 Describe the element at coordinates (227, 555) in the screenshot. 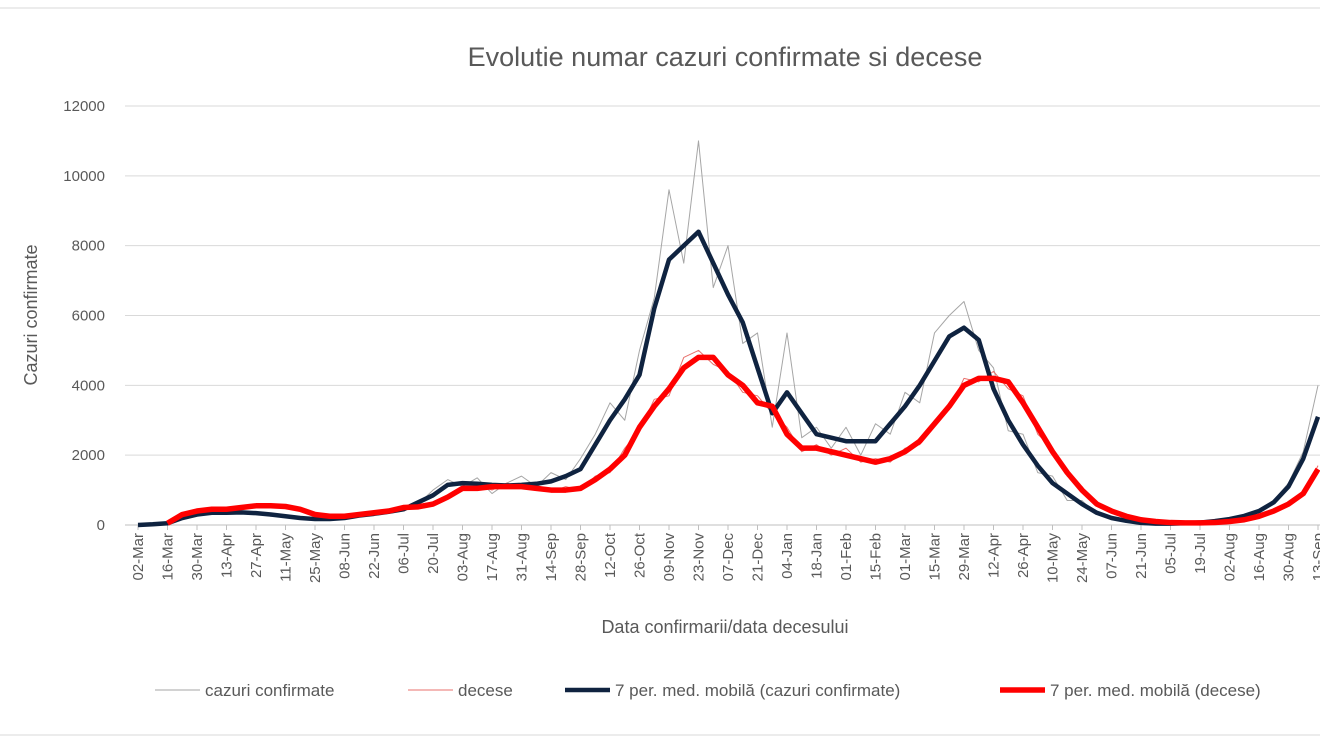

I see `x-tick-label: 13-Apr` at that location.